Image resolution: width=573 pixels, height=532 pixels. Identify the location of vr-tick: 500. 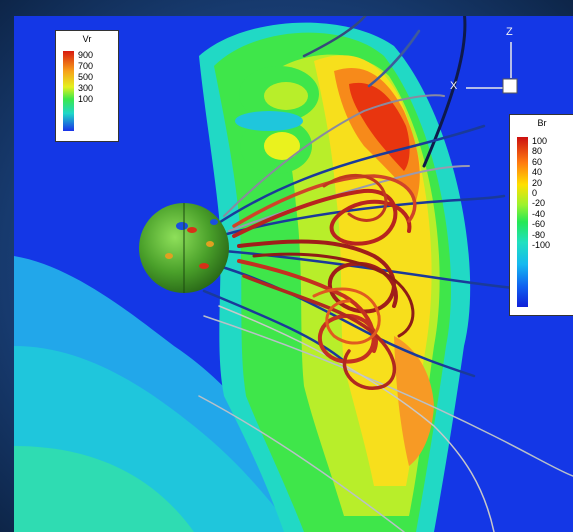
(86, 77).